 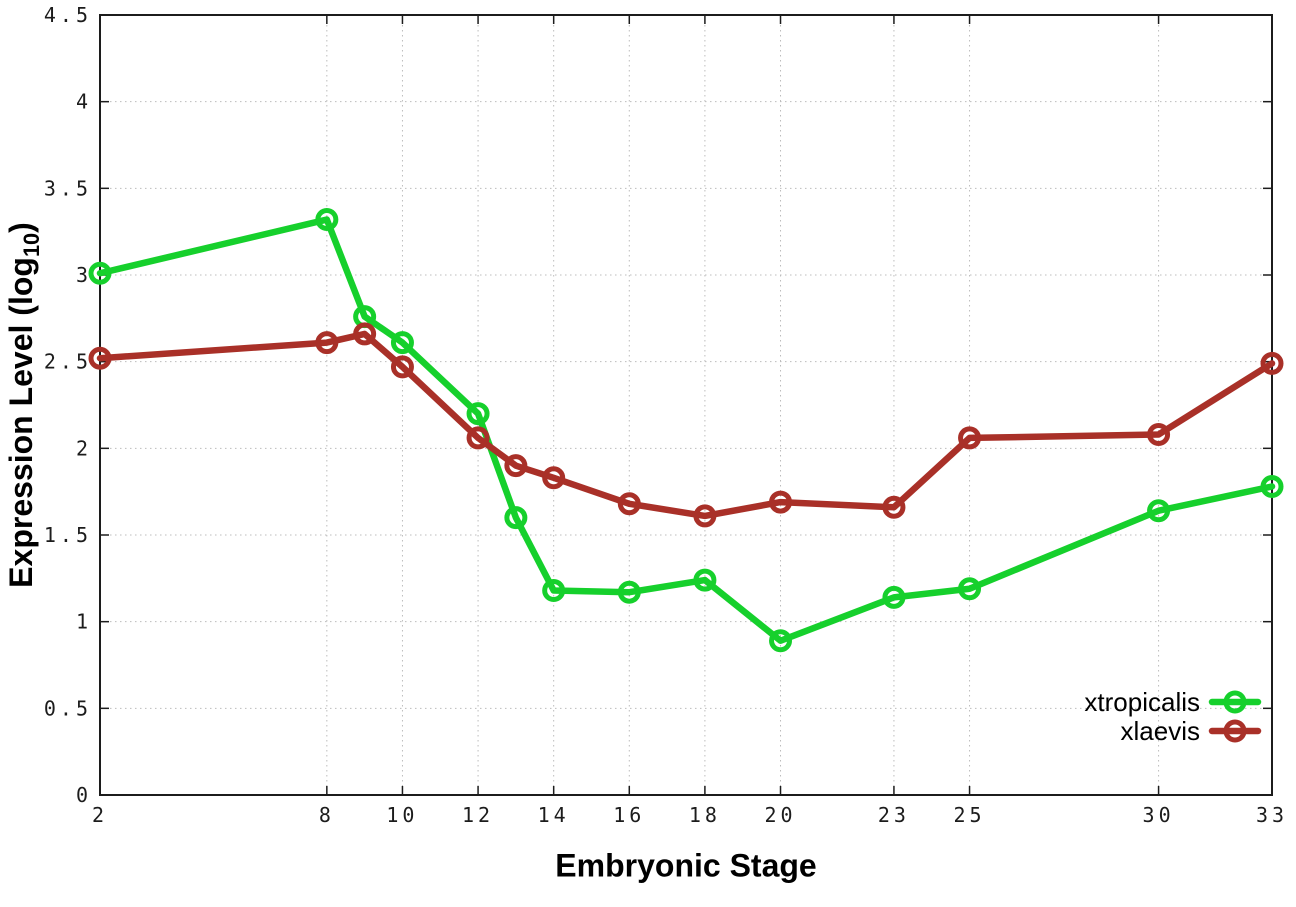 What do you see at coordinates (68, 362) in the screenshot?
I see `y-tick-label: 2.5` at bounding box center [68, 362].